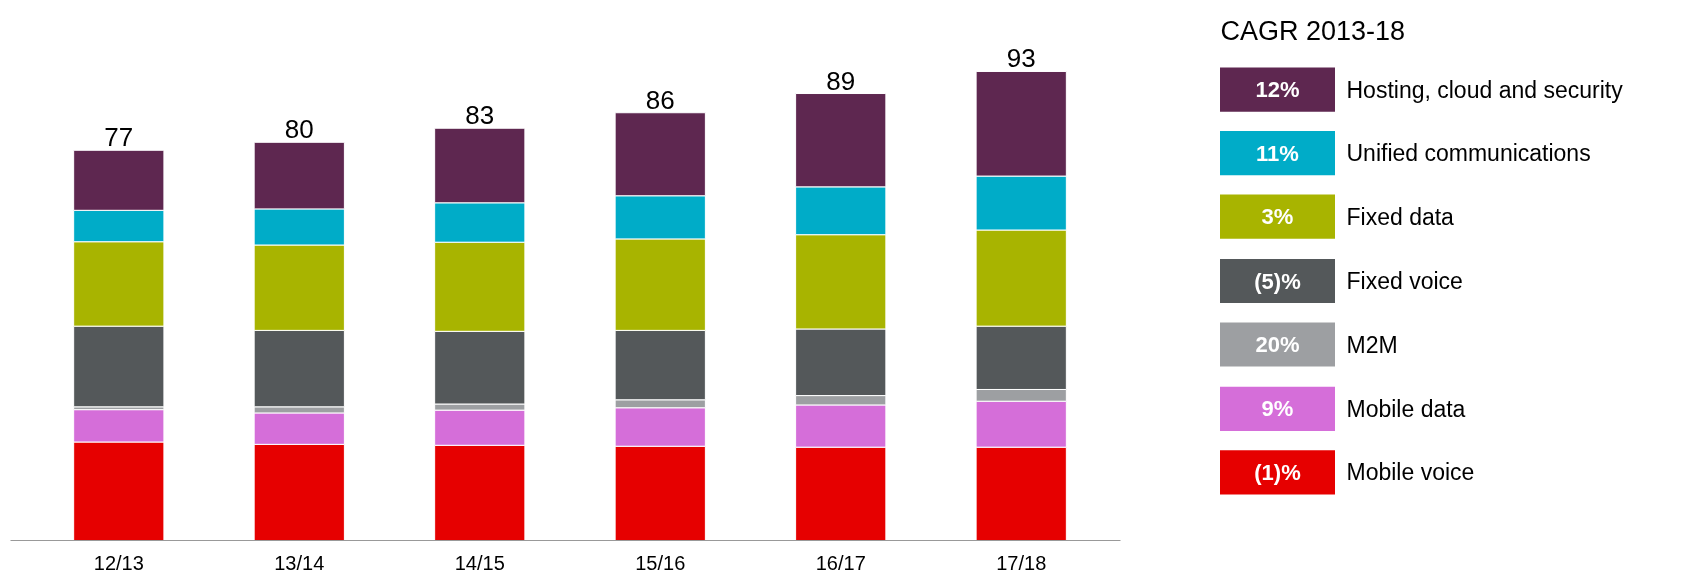 This screenshot has height=576, width=1700. What do you see at coordinates (840, 562) in the screenshot?
I see `x-tick-label: 16/17` at bounding box center [840, 562].